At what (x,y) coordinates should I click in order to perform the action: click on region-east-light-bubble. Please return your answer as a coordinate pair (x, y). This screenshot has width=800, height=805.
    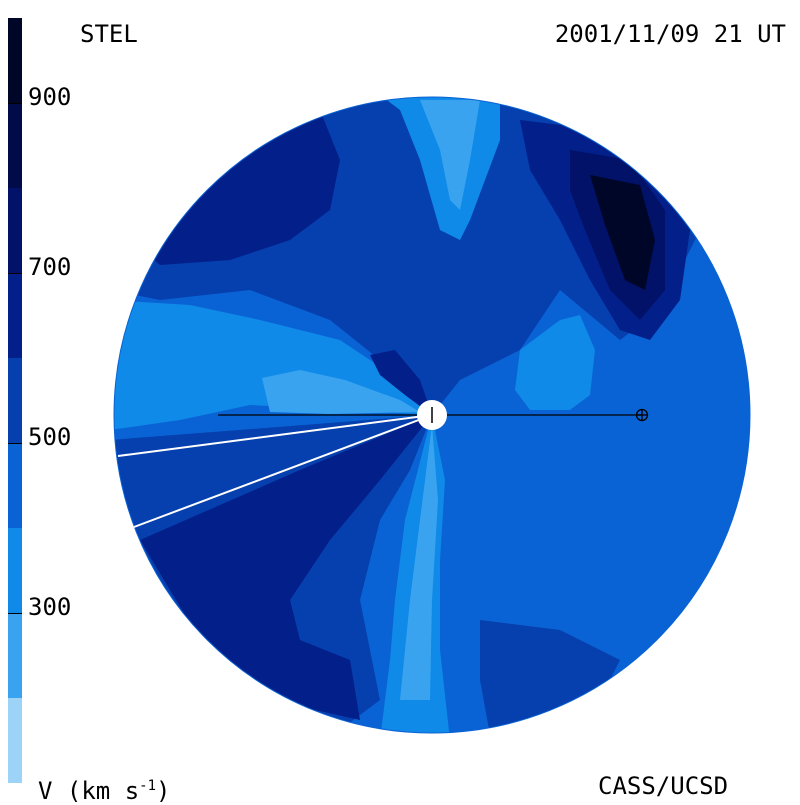
    Looking at the image, I should click on (555, 362).